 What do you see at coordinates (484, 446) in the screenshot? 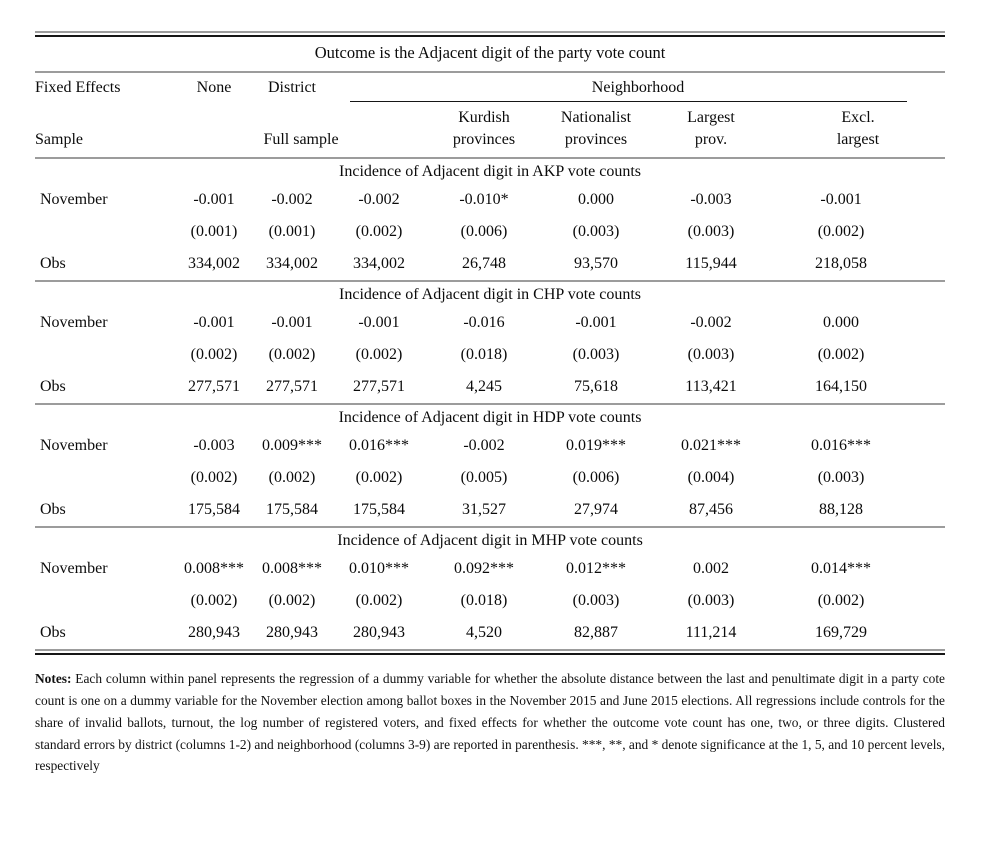
I see `coef-cell: -0.002` at bounding box center [484, 446].